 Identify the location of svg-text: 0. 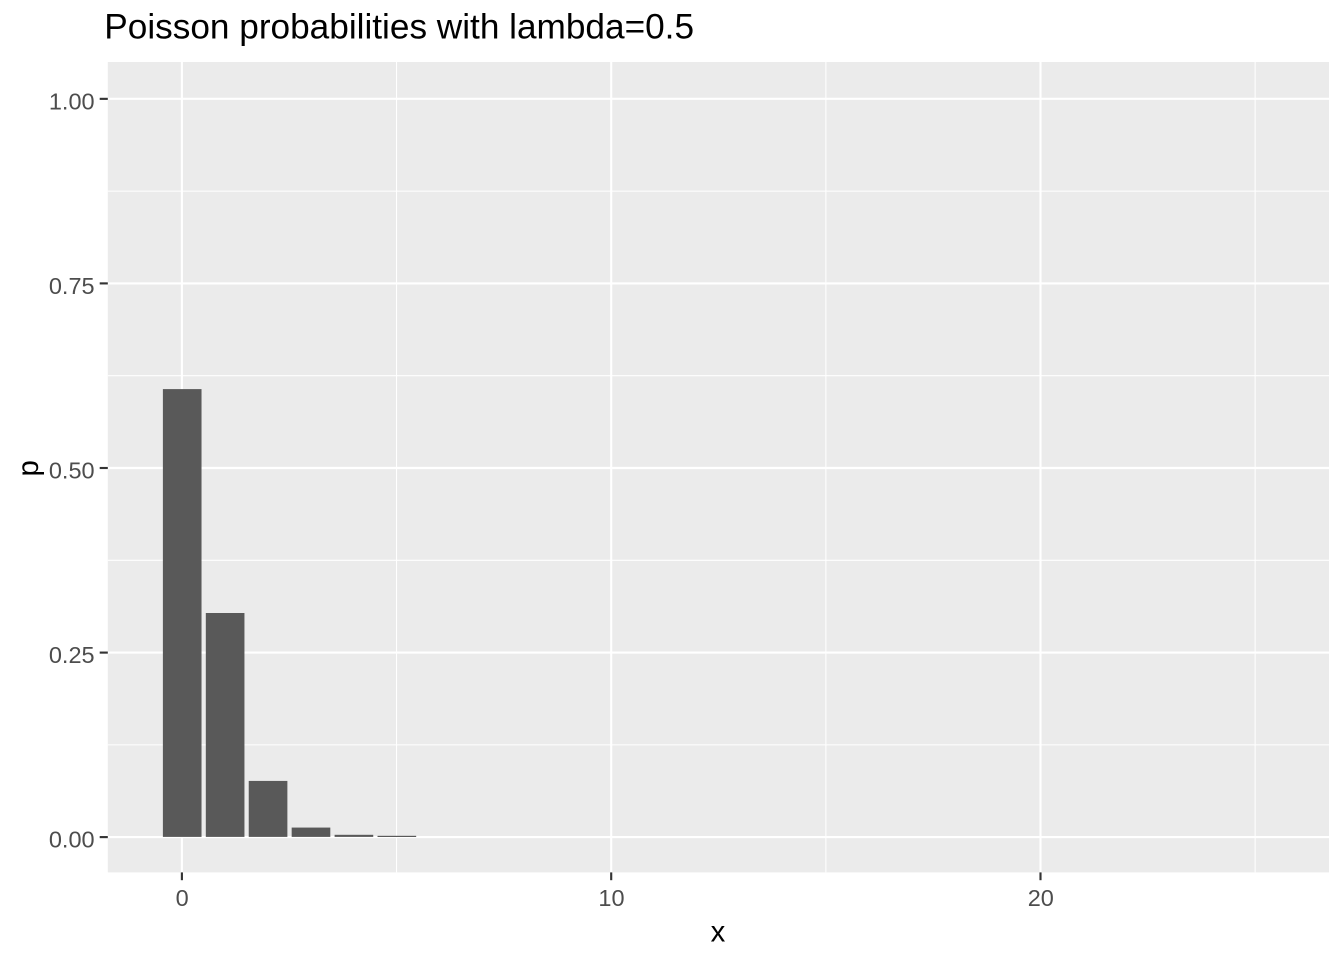
(182, 898).